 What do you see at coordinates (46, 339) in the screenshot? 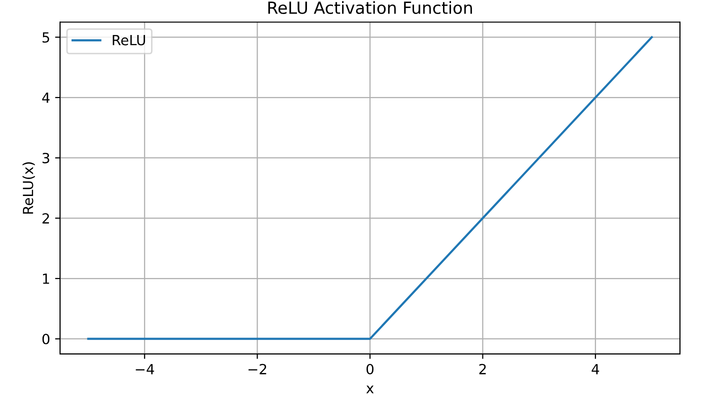
I see `y-tick-label: 0` at bounding box center [46, 339].